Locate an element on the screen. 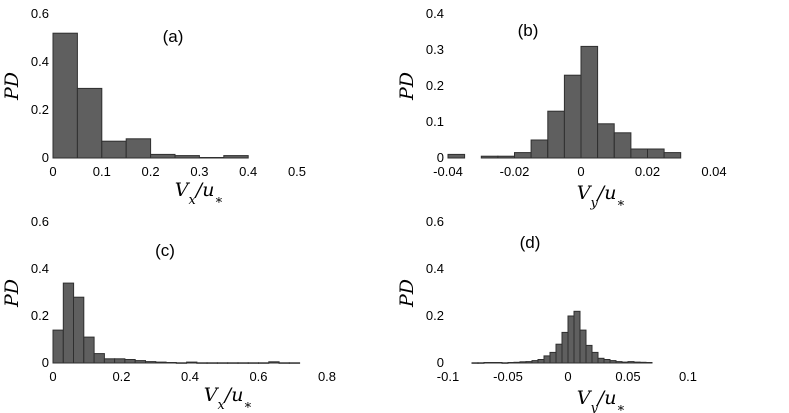  x-tick-label: 0.6 is located at coordinates (258, 376).